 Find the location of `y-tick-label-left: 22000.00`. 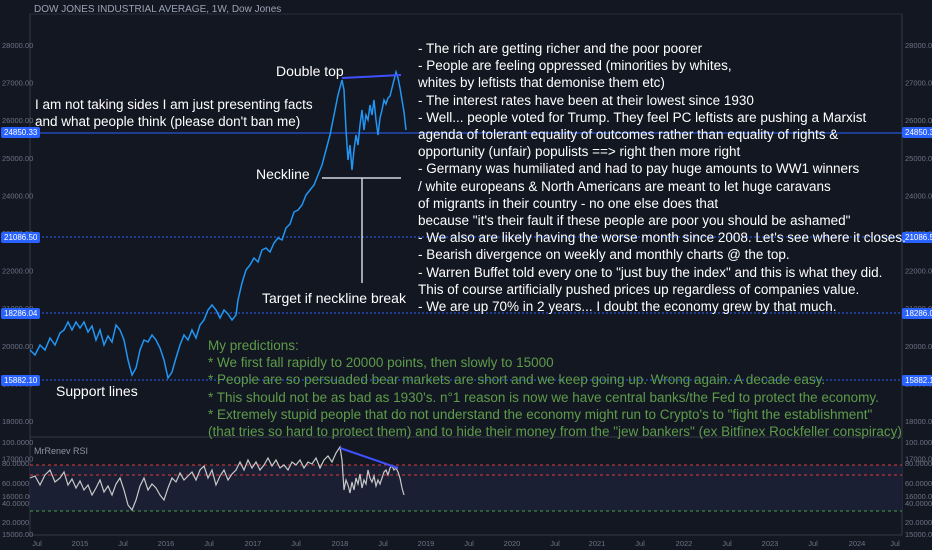

y-tick-label-left: 22000.00 is located at coordinates (17, 271).